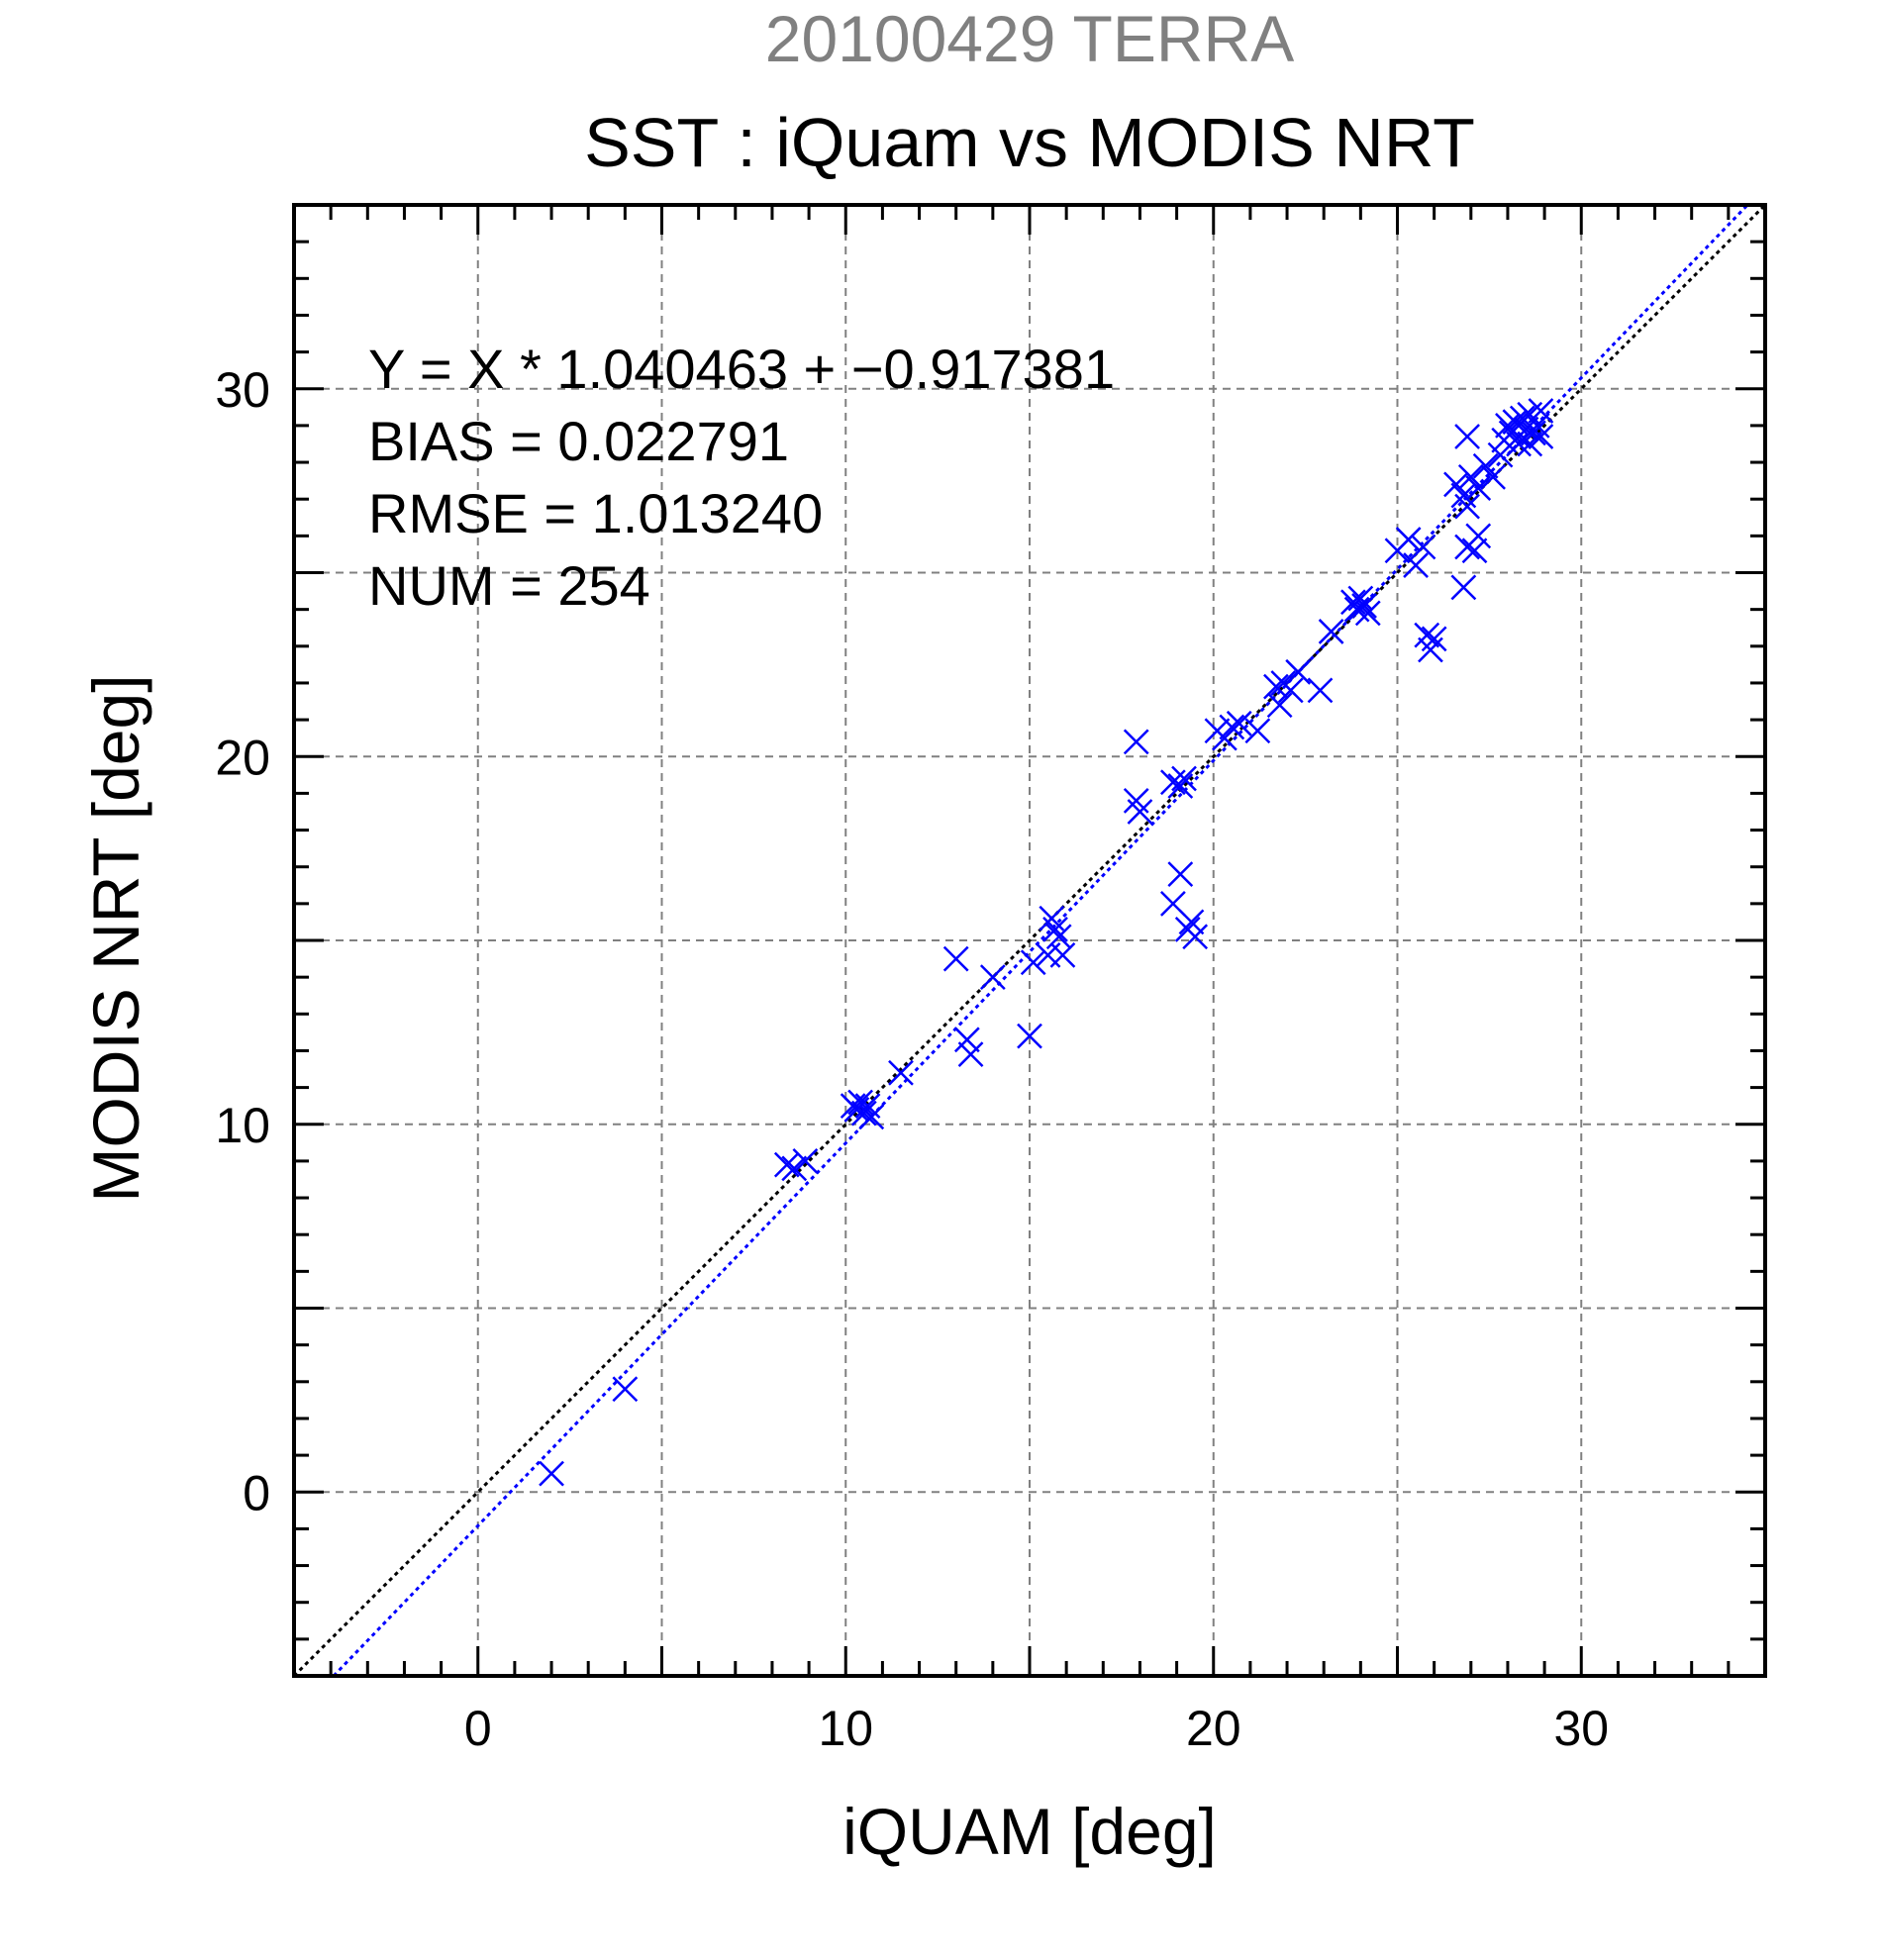 The image size is (1881, 1960). Describe the element at coordinates (1030, 142) in the screenshot. I see `chart-subtitle: SST : iQuam vs MODIS NRT` at that location.